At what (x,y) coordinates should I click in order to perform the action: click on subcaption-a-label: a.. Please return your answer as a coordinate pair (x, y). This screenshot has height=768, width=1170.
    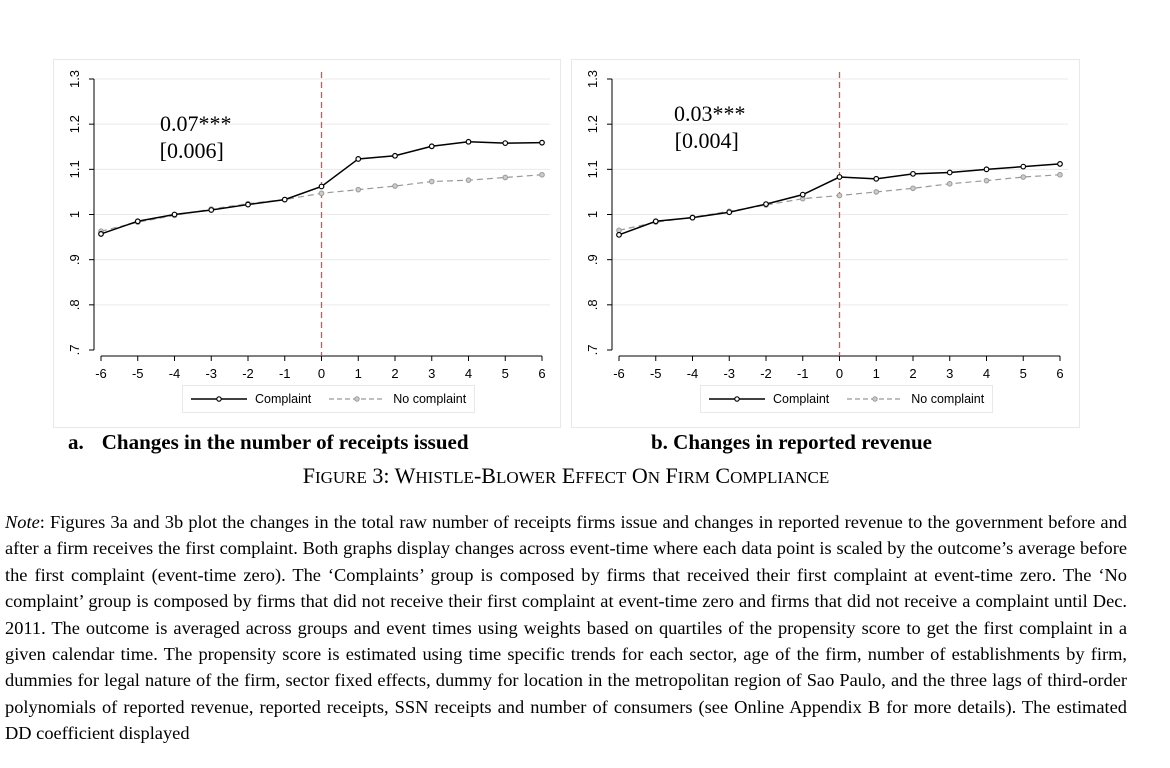
    Looking at the image, I should click on (76, 442).